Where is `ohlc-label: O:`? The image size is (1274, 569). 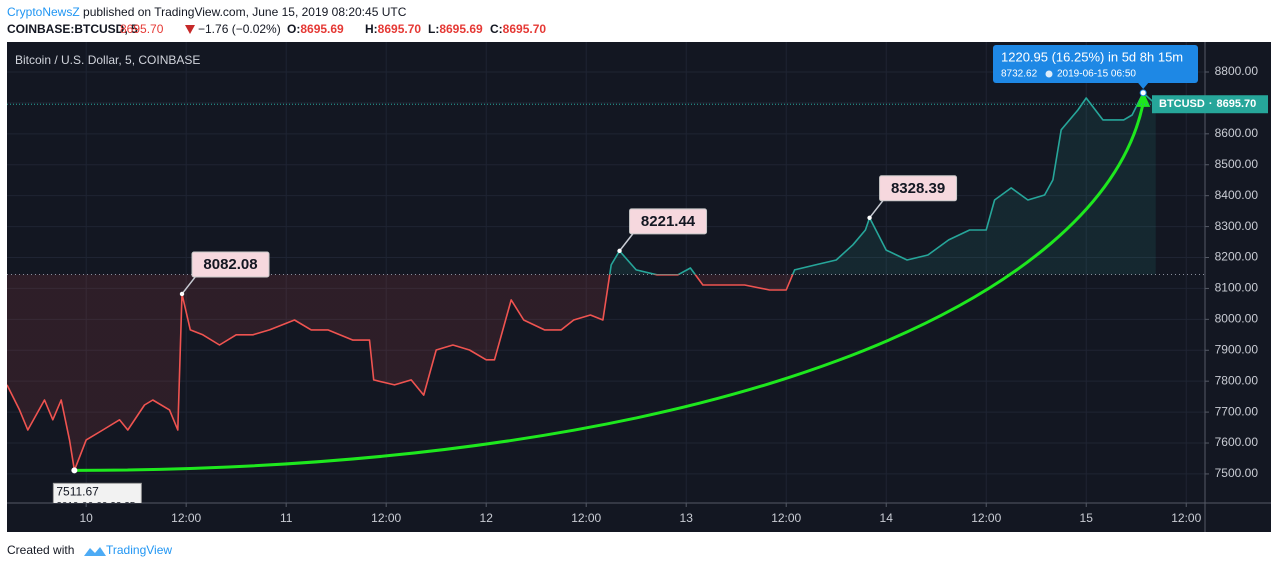
ohlc-label: O: is located at coordinates (293, 29).